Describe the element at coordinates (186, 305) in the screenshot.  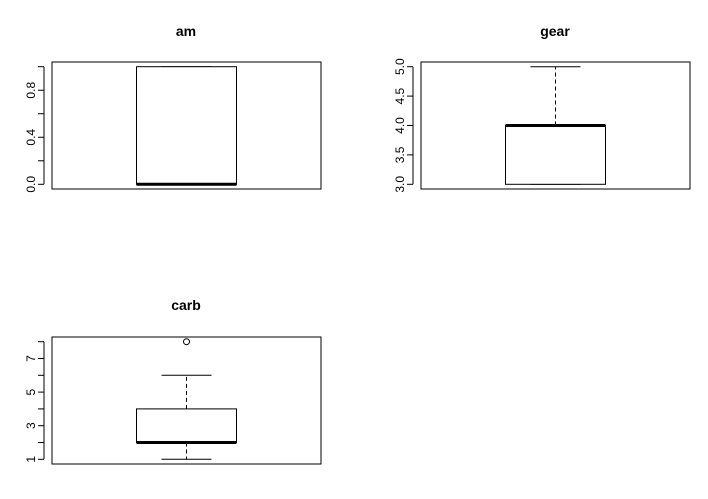
I see `panel-title: carb` at that location.